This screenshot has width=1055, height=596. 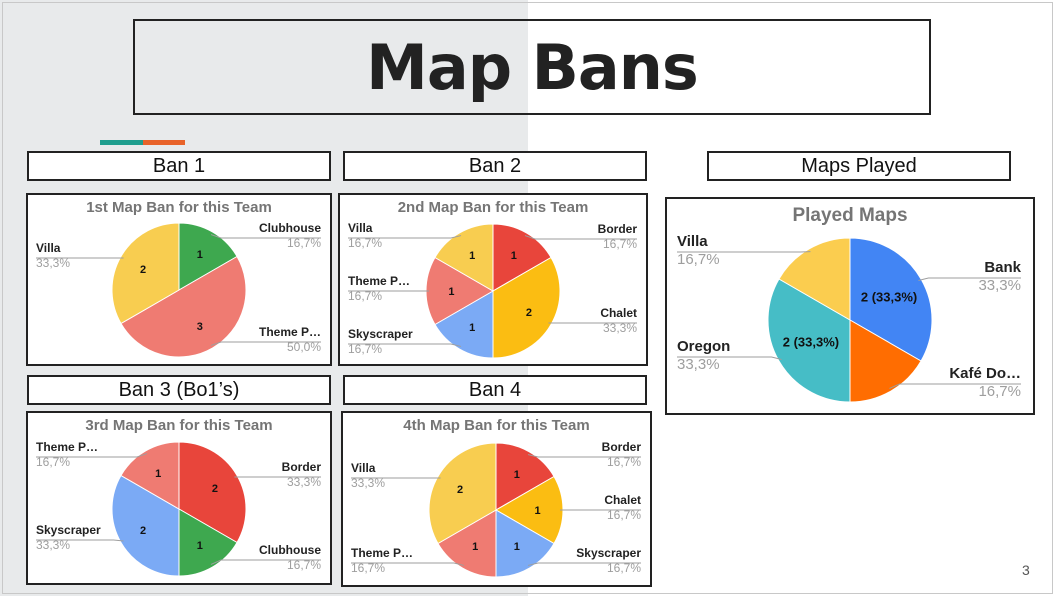 I want to click on title-box: Map Bans, so click(x=532, y=67).